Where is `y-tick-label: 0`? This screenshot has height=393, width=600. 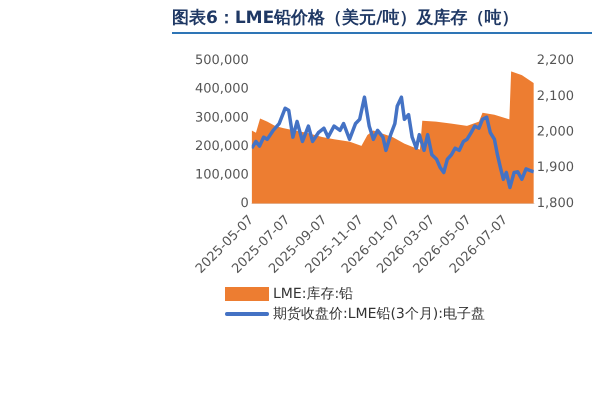 y-tick-label: 0 is located at coordinates (244, 203).